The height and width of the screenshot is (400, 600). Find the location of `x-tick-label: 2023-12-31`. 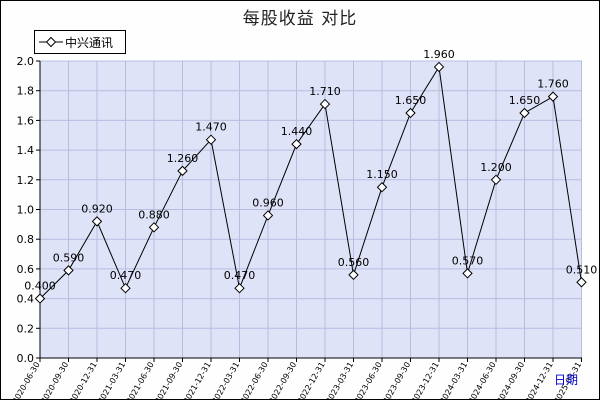

x-tick-label: 2023-12-31 is located at coordinates (425, 380).